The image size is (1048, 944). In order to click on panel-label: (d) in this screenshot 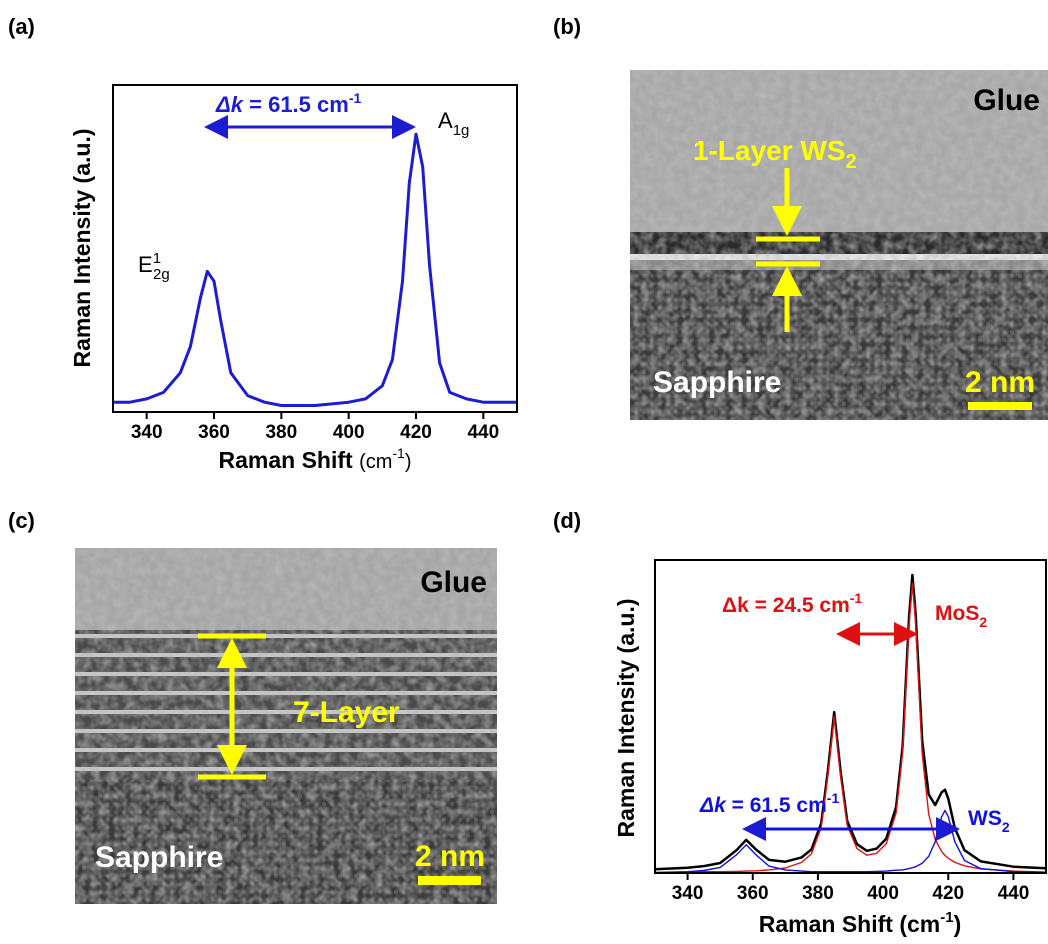, I will do `click(567, 520)`.